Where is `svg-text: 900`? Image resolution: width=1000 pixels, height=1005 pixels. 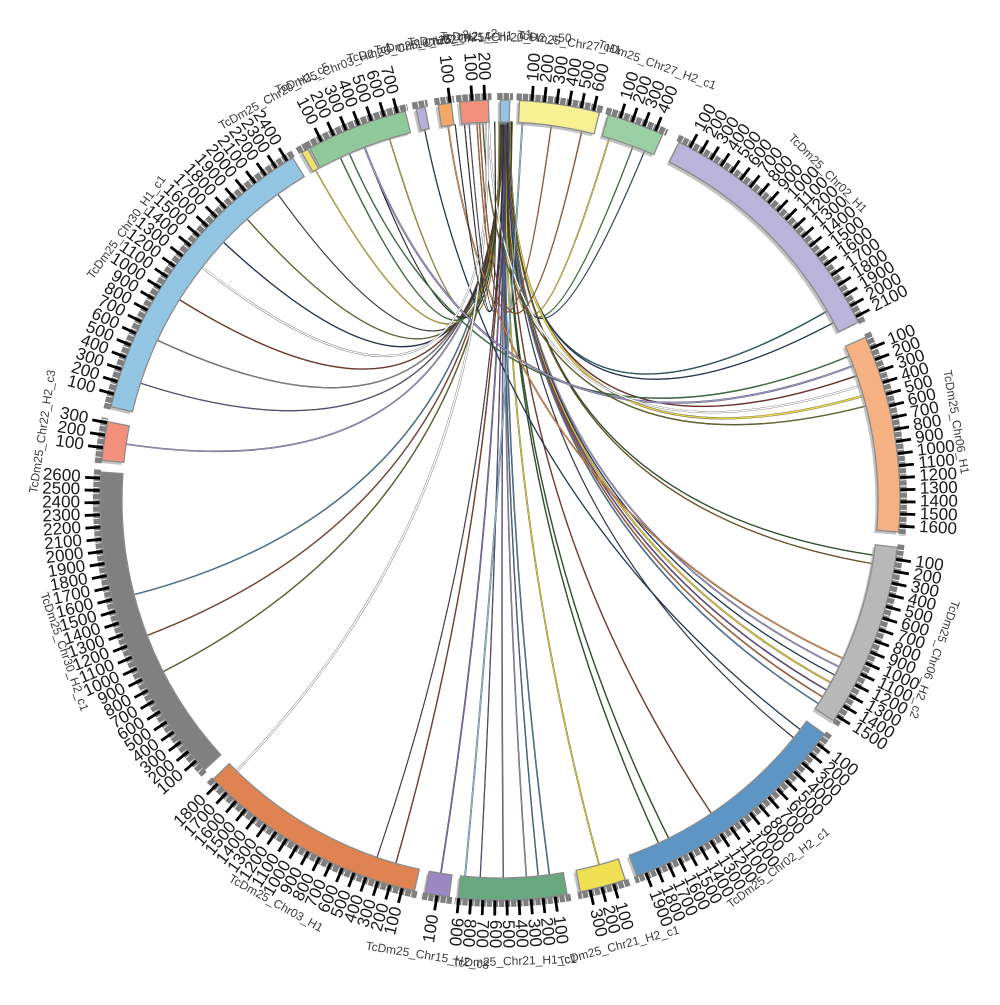
svg-text: 900 is located at coordinates (456, 932).